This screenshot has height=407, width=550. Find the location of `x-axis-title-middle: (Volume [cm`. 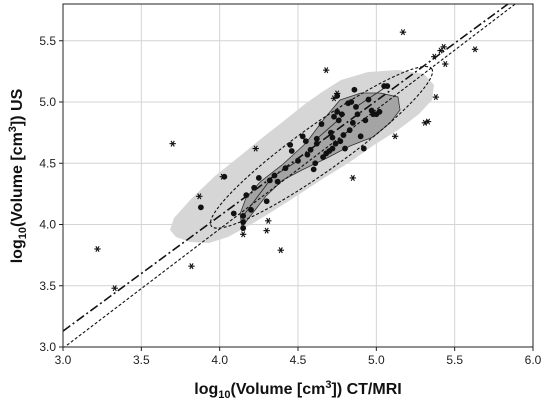

x-axis-title-middle: (Volume [cm is located at coordinates (278, 389).